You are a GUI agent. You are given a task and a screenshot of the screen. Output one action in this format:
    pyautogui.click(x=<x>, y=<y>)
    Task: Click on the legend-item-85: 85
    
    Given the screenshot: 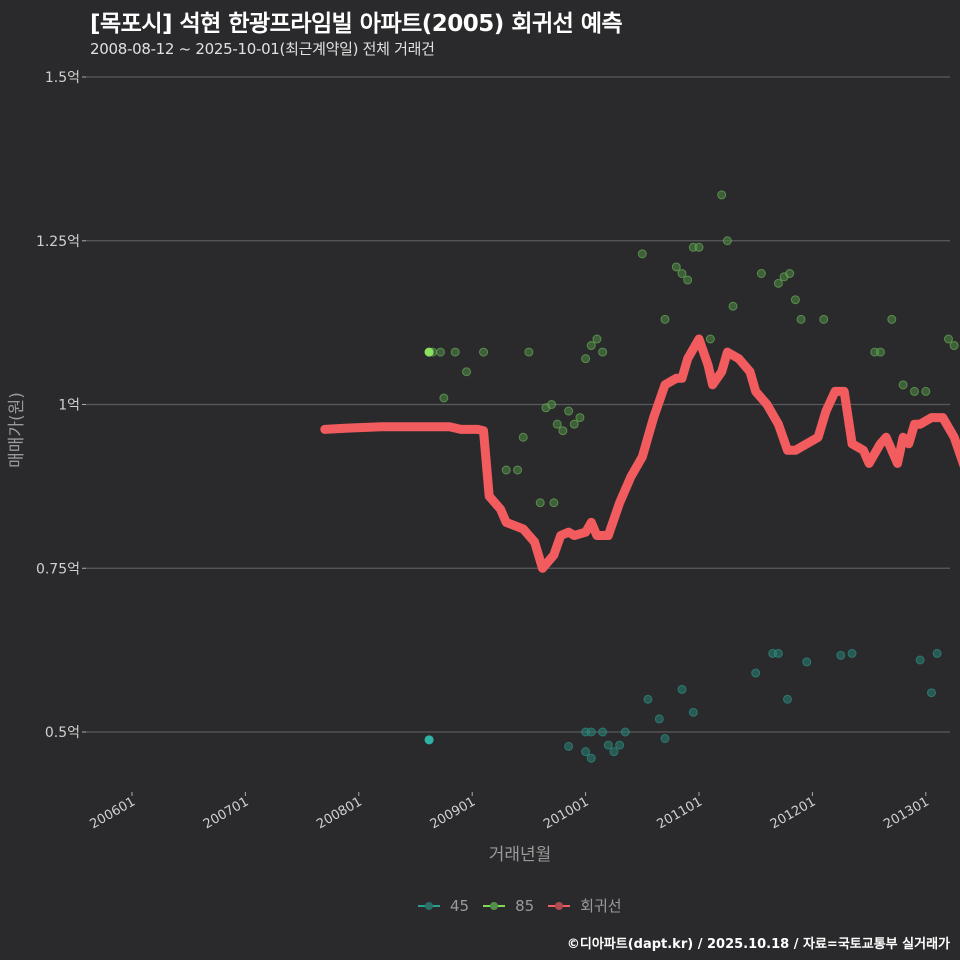 What is the action you would take?
    pyautogui.click(x=508, y=906)
    